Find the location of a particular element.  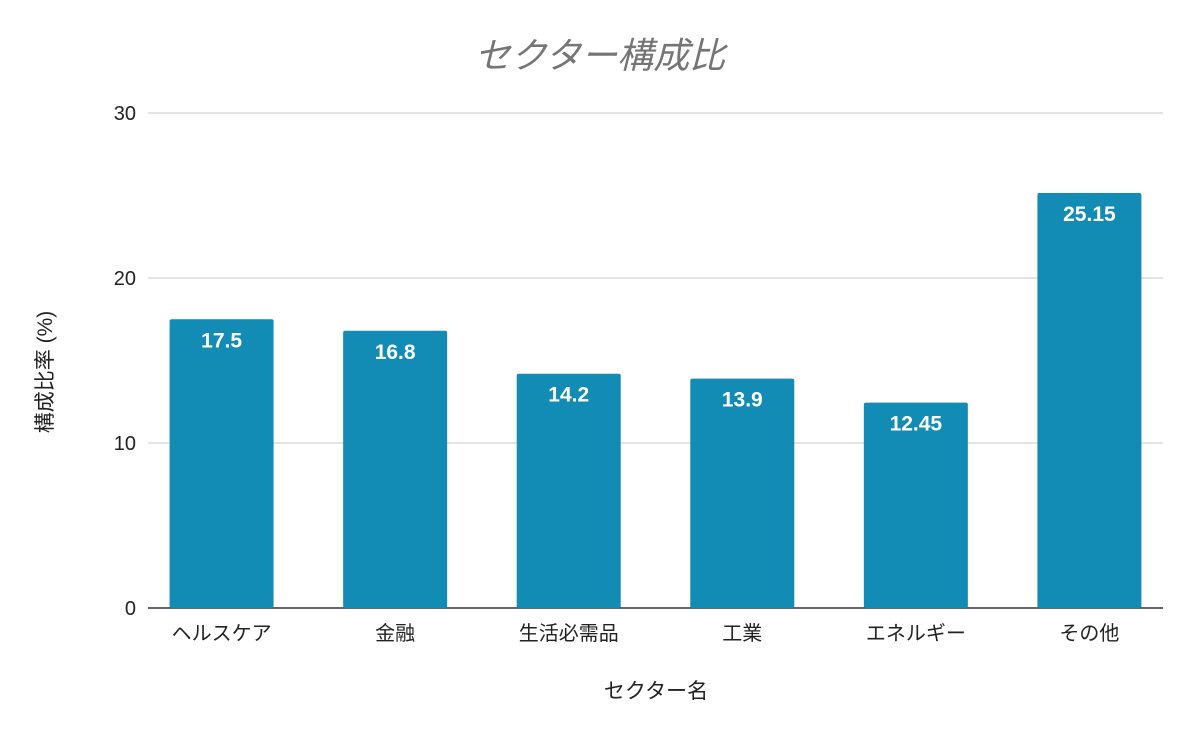

data-label: 14.2 is located at coordinates (568, 395).